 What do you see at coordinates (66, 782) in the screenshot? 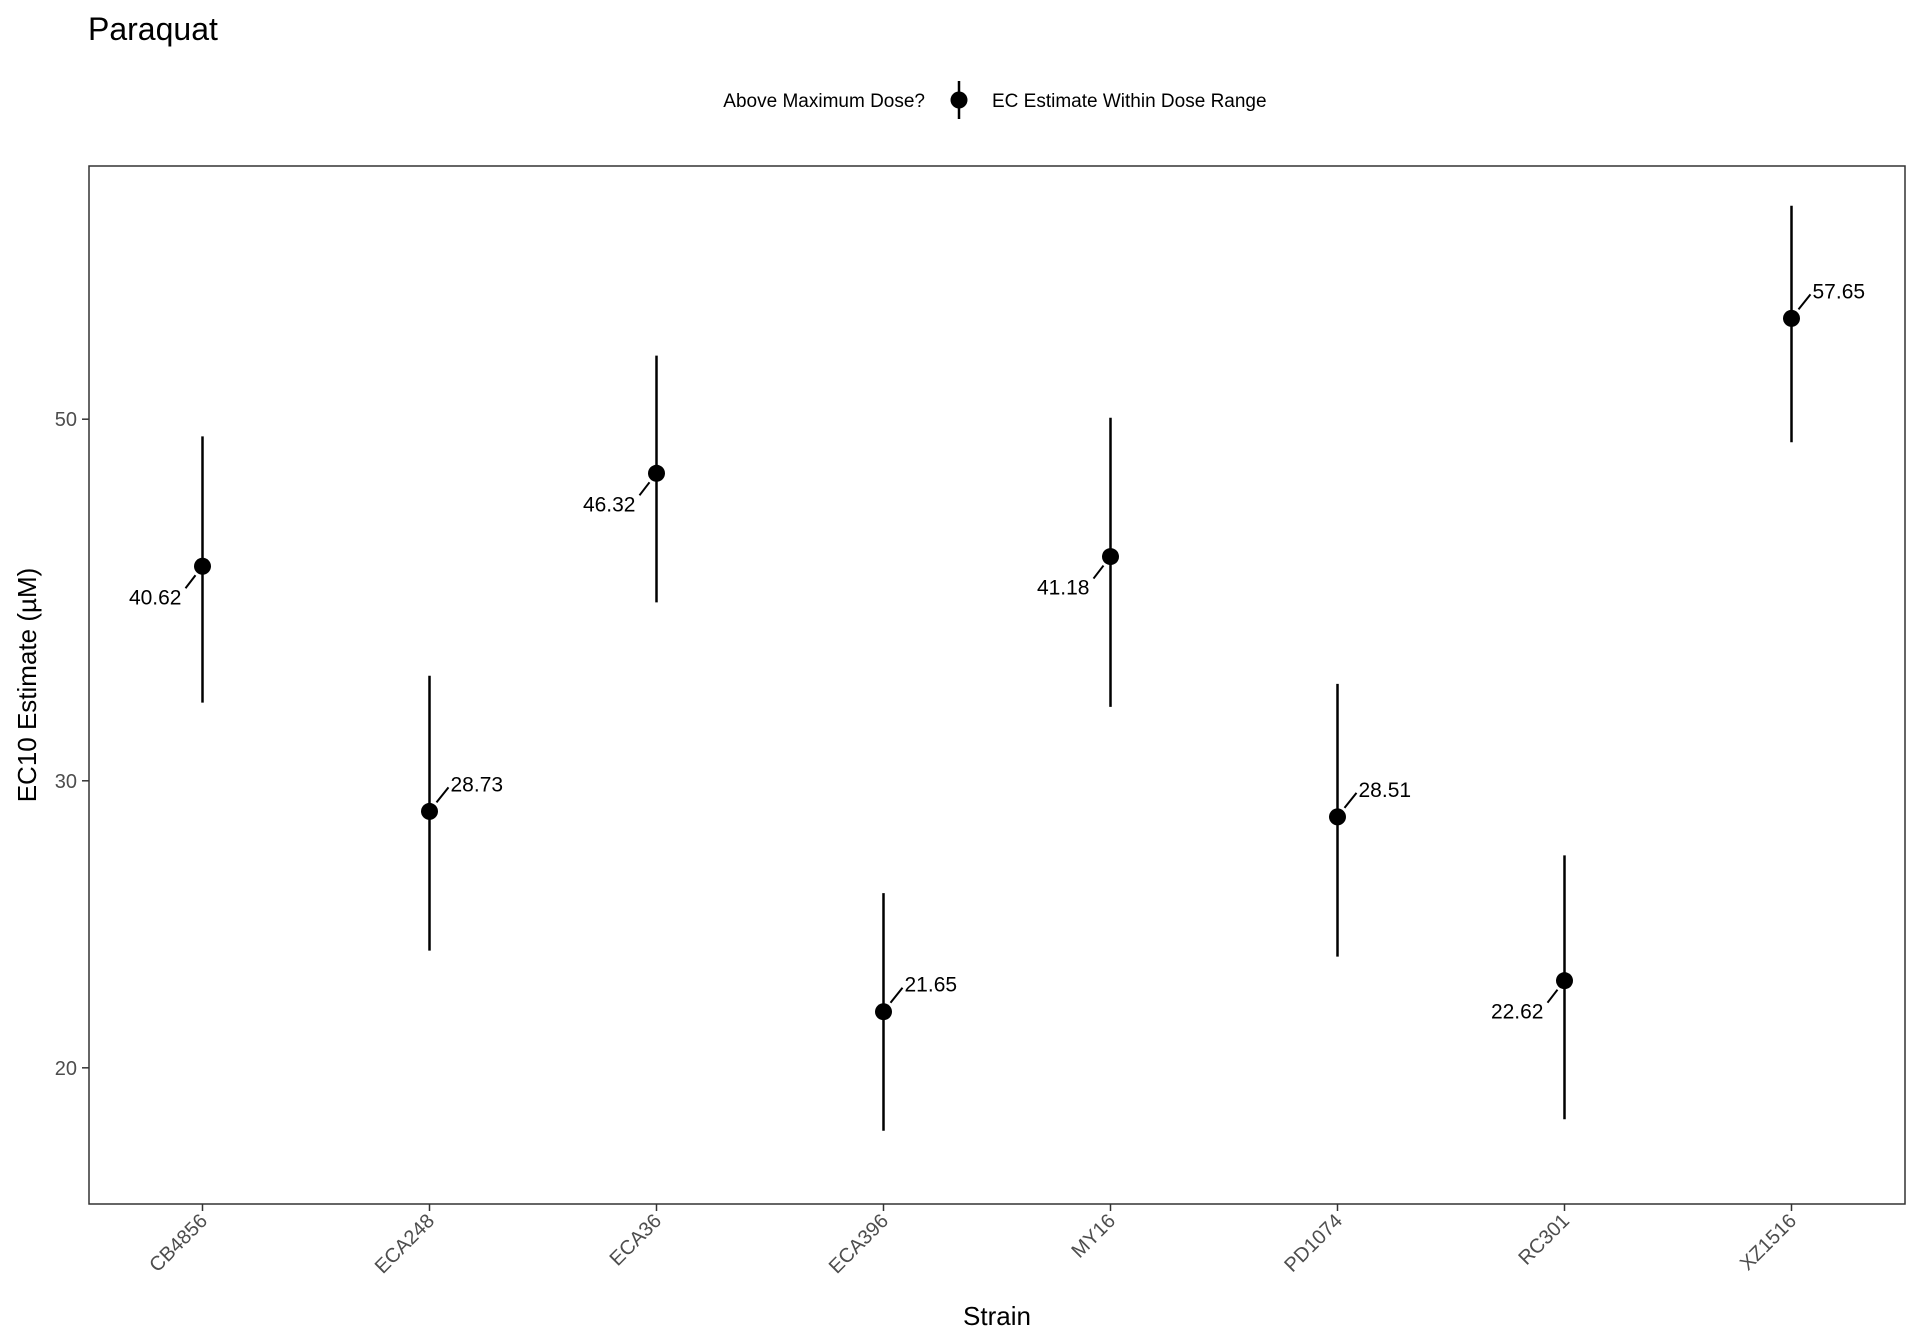
I see `y-tick-label: 30` at bounding box center [66, 782].